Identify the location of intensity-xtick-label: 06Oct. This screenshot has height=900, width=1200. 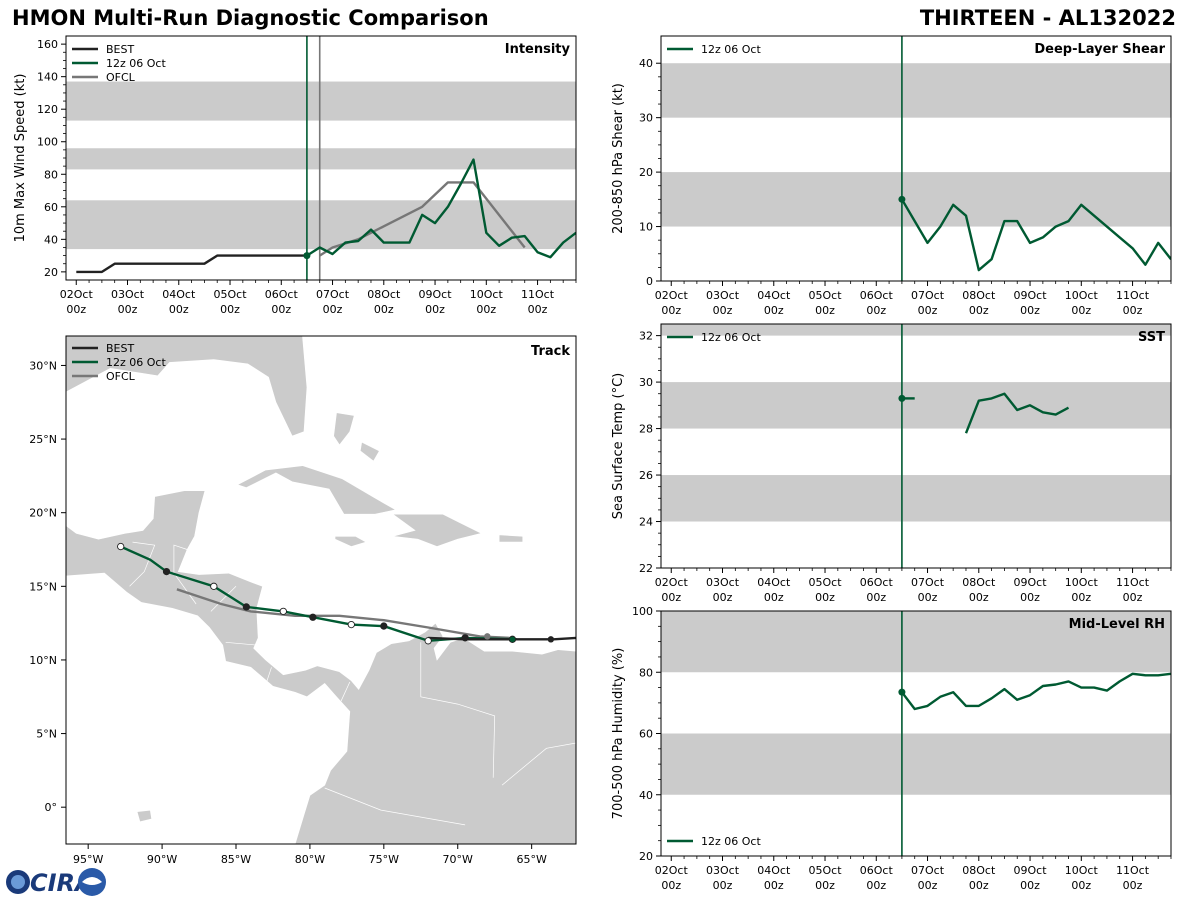
(282, 294).